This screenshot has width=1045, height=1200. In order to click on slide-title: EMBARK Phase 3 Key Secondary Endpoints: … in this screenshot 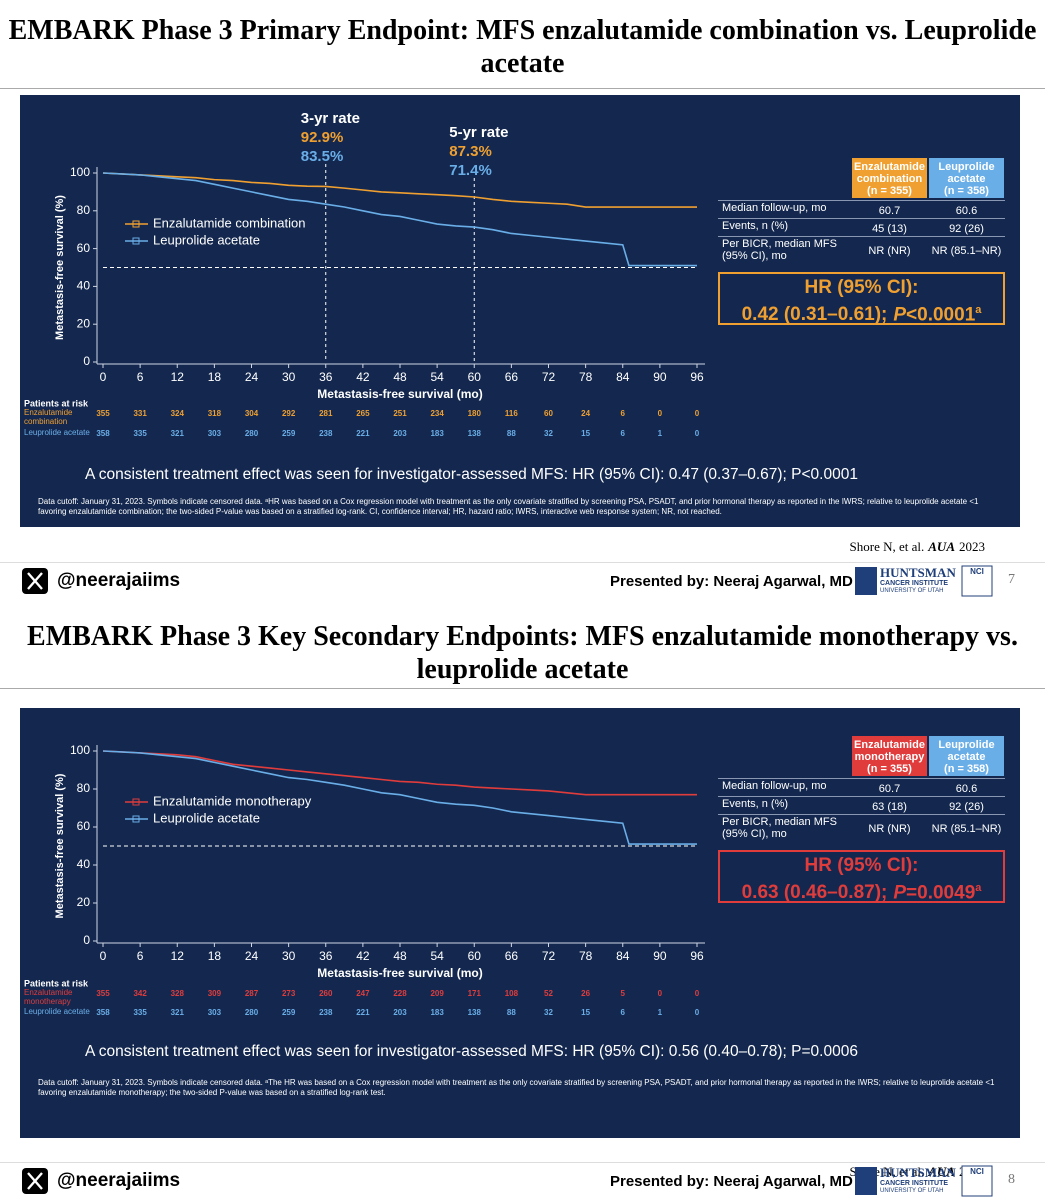, I will do `click(522, 653)`.